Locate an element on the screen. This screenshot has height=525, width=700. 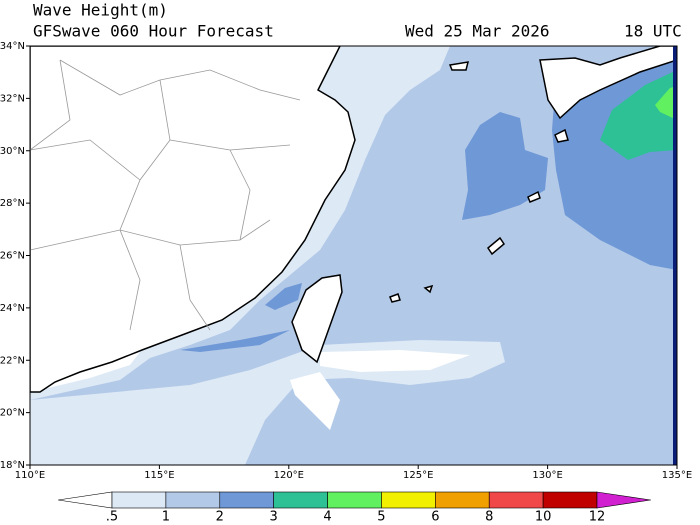
date: Wed 25 Mar 2026 is located at coordinates (477, 31).